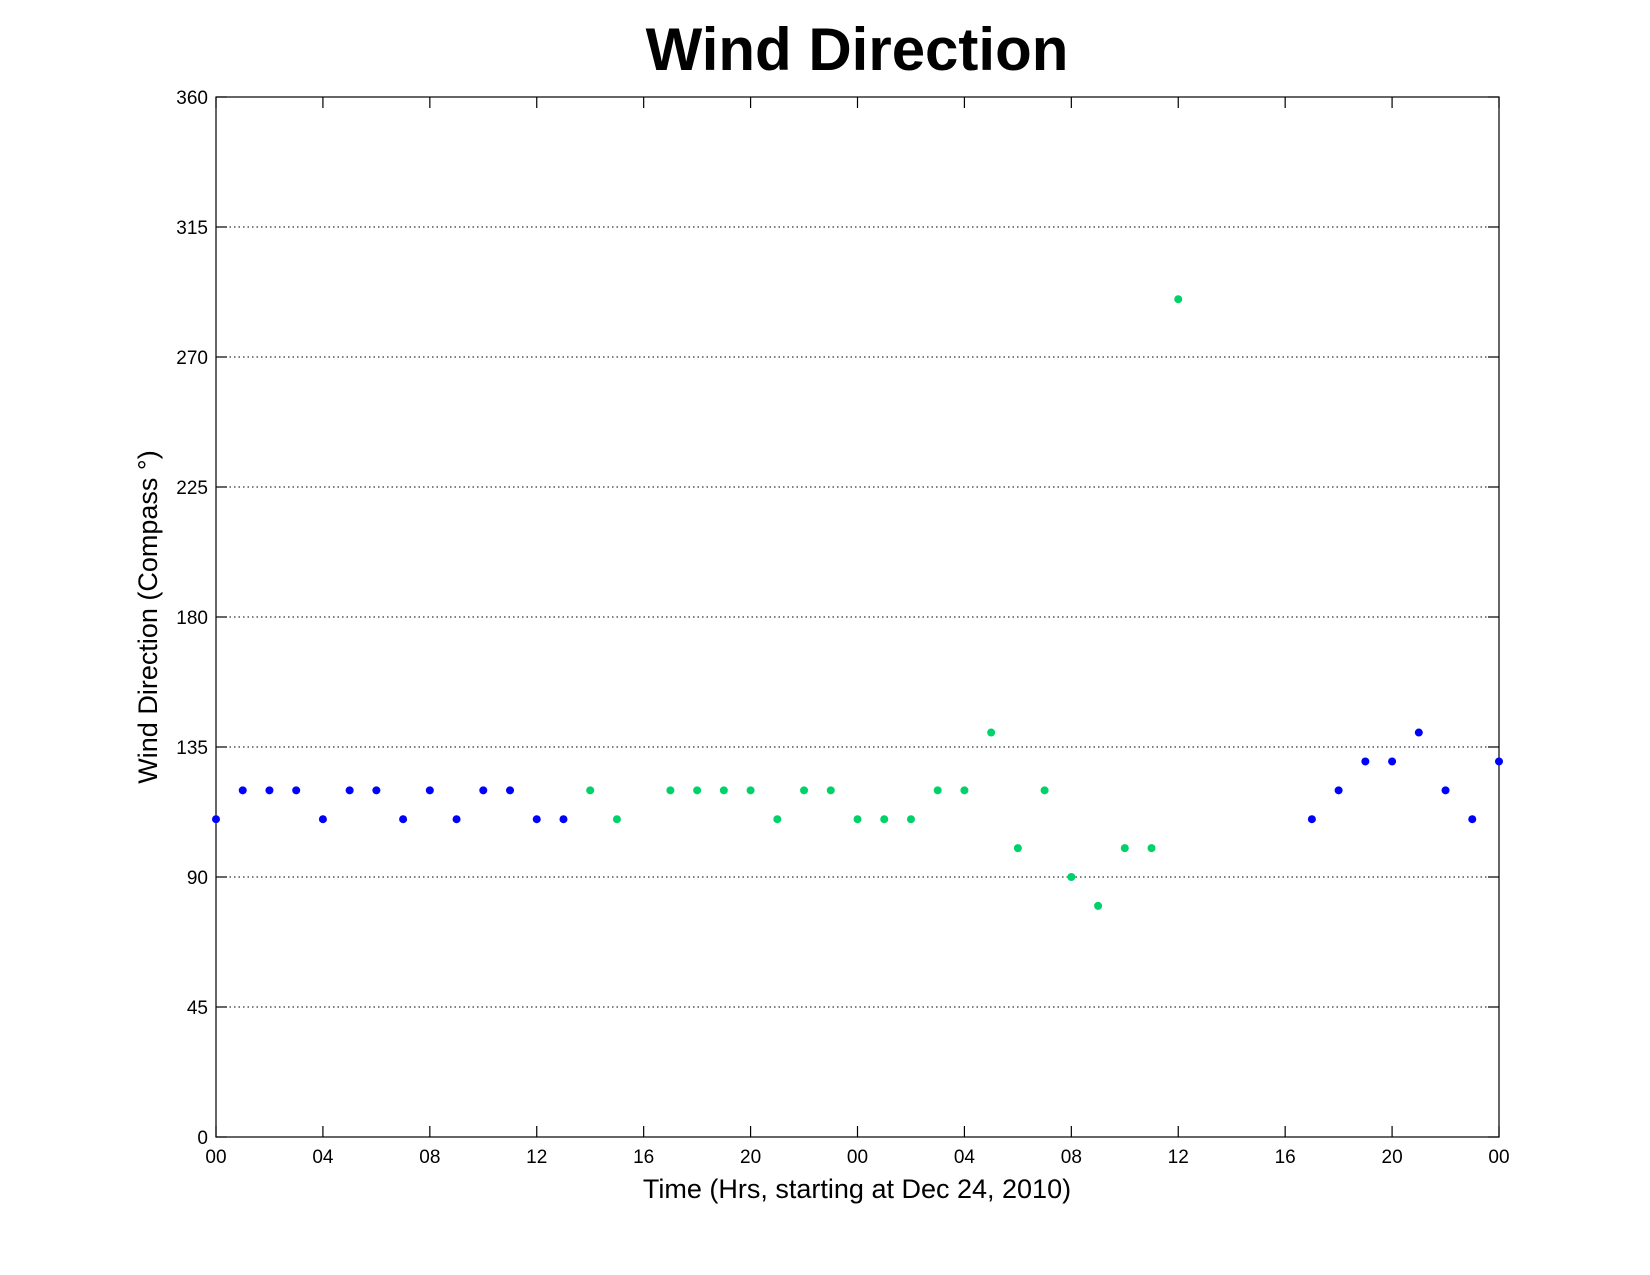 The image size is (1650, 1275). I want to click on y-tick-label: 180, so click(192, 618).